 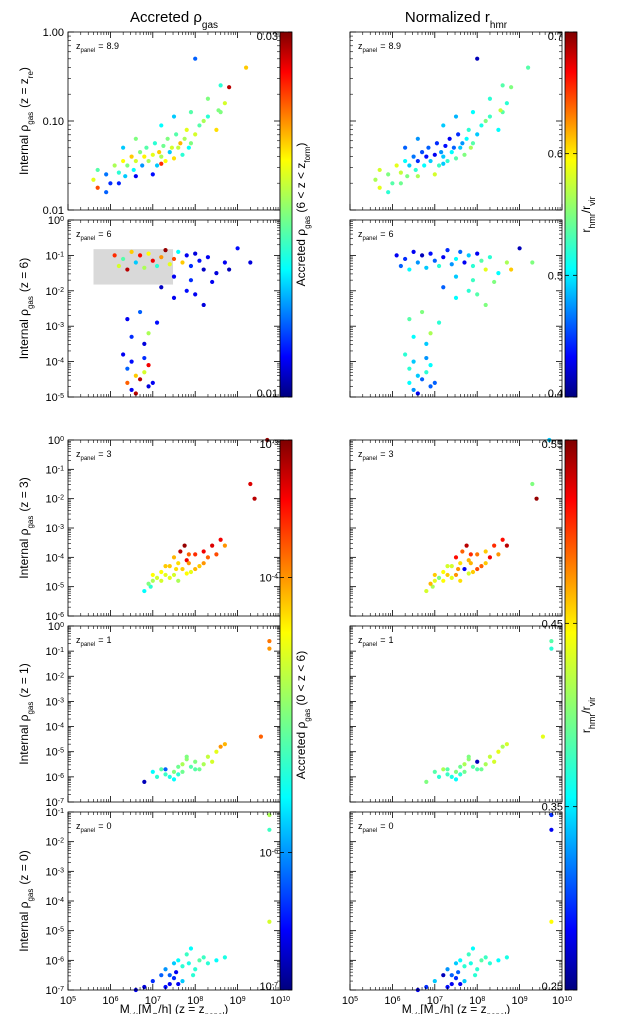 What do you see at coordinates (238, 1001) in the screenshot?
I see `x-tick-label: 109` at bounding box center [238, 1001].